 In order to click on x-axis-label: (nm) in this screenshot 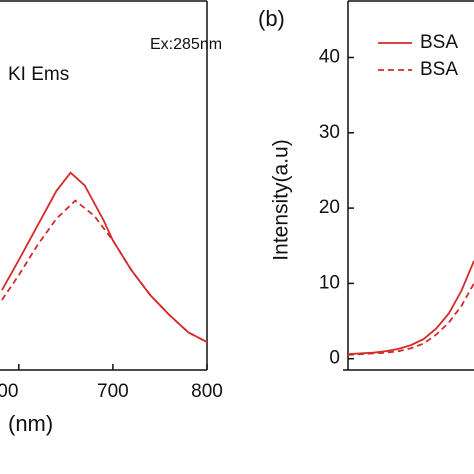, I will do `click(30, 423)`.